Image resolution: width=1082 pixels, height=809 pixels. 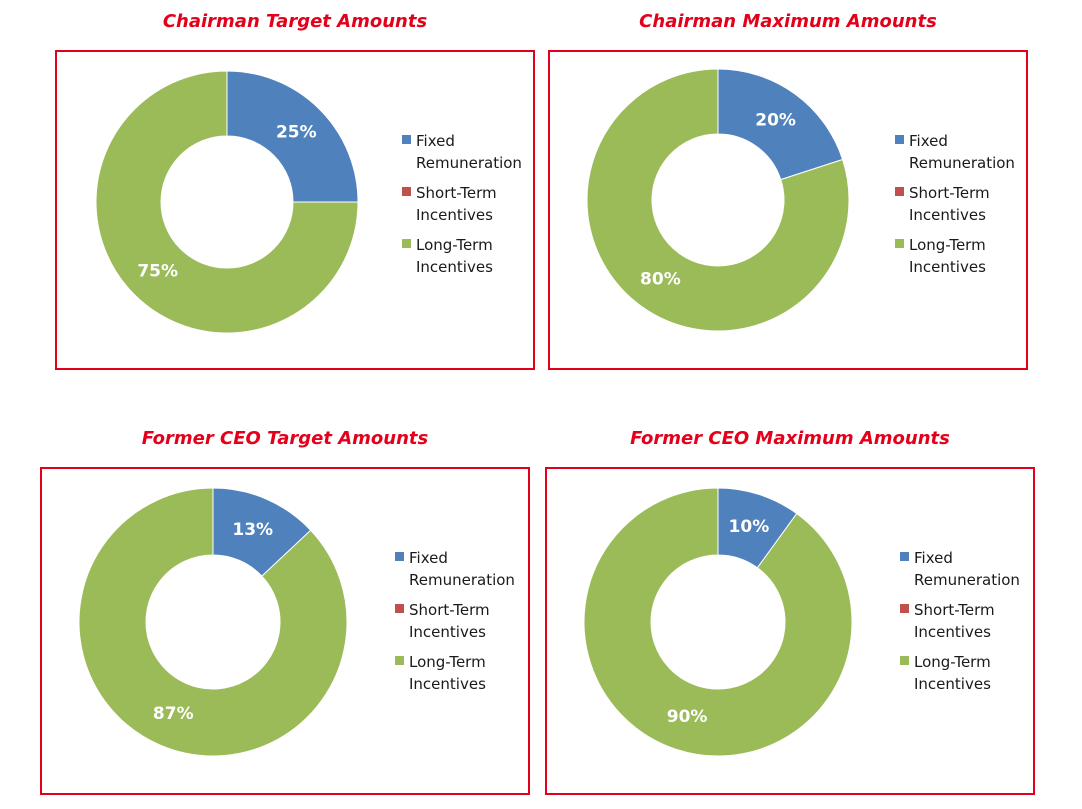 I want to click on donut-chart-former-ceo-maximum: 10% 90%, so click(x=718, y=622).